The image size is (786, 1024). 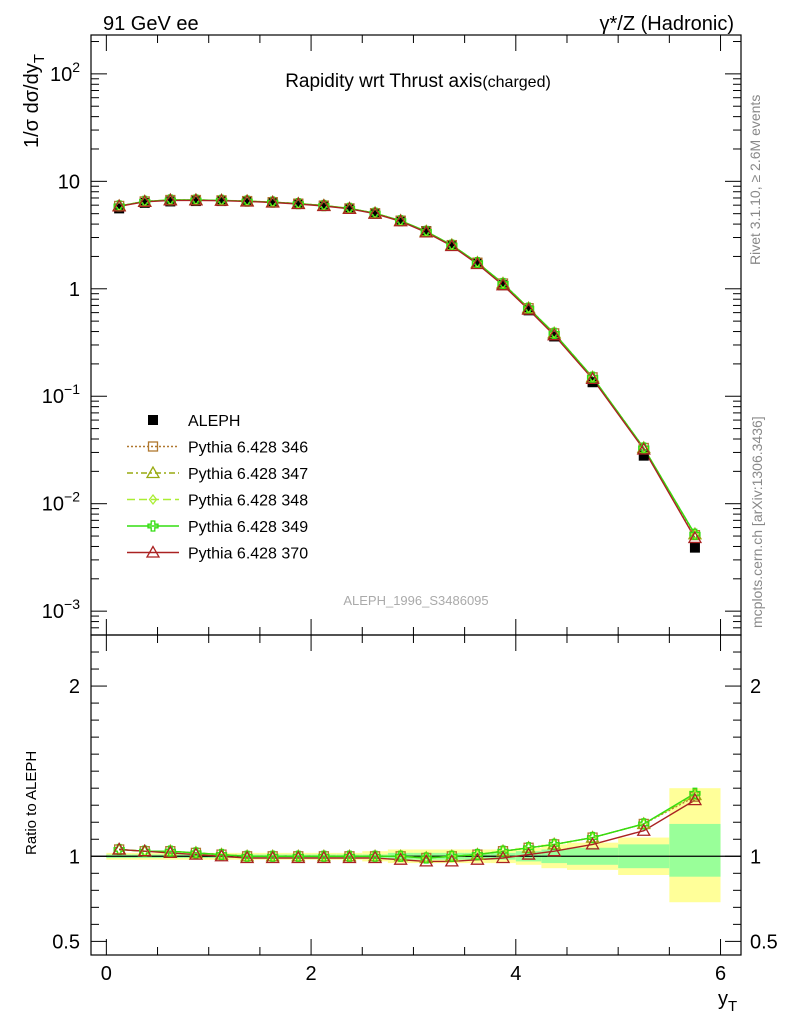 What do you see at coordinates (407, 831) in the screenshot?
I see `ratio-line-p370` at bounding box center [407, 831].